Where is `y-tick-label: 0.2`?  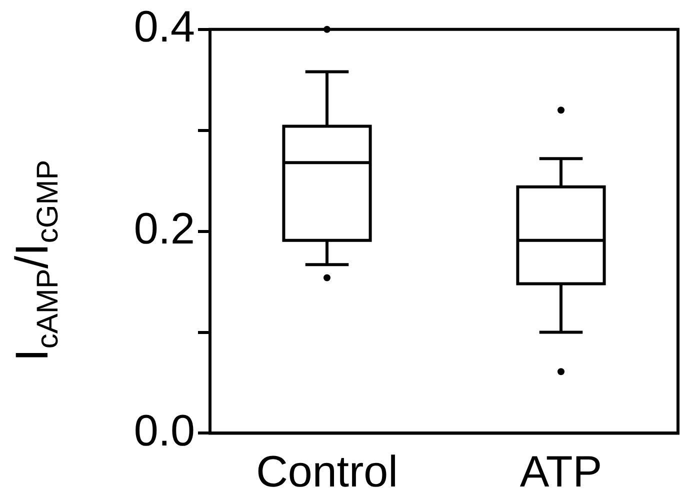
y-tick-label: 0.2 is located at coordinates (164, 229).